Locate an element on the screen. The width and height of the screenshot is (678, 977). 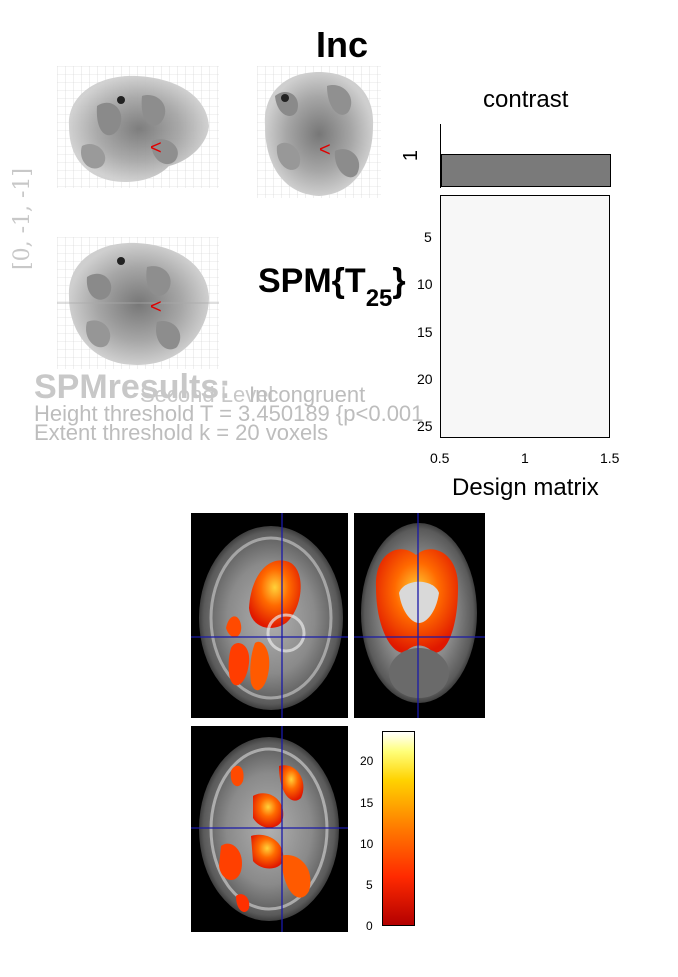
design-matrix-y-tick-5: 5 is located at coordinates (428, 237).